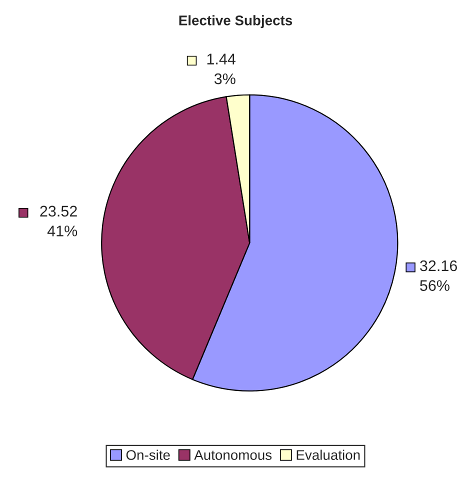 The image size is (471, 481). What do you see at coordinates (233, 455) in the screenshot?
I see `legend-label: Autonomous` at bounding box center [233, 455].